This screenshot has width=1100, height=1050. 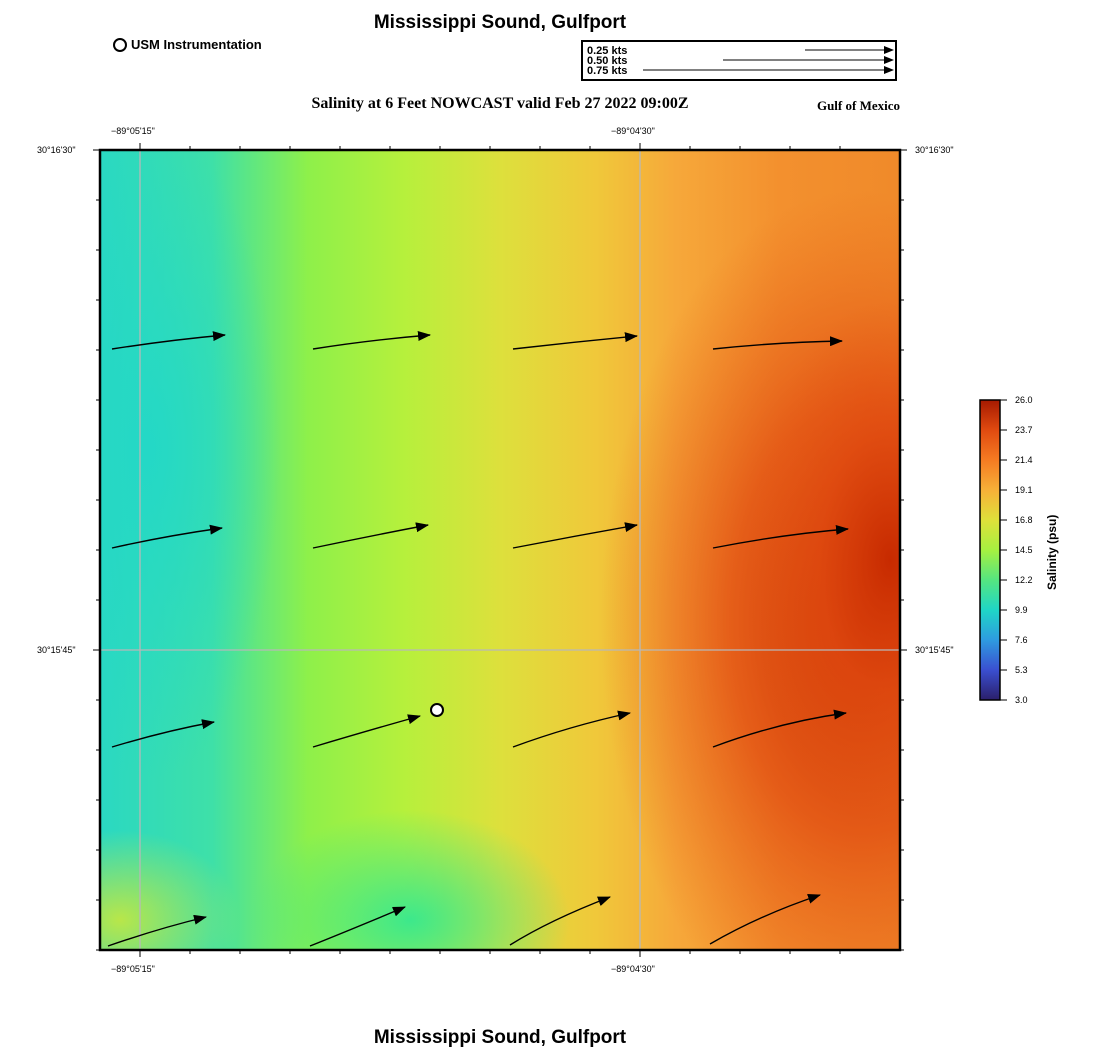 I want to click on map-title: Mississippi Sound, Gulfport, so click(x=500, y=22).